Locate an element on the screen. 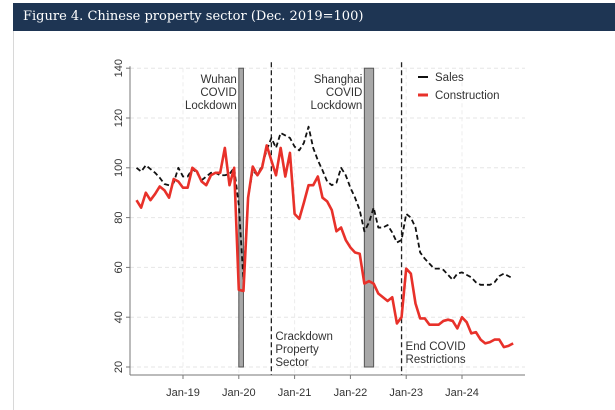 The image size is (615, 410). event-line-label: Sector is located at coordinates (291, 363).